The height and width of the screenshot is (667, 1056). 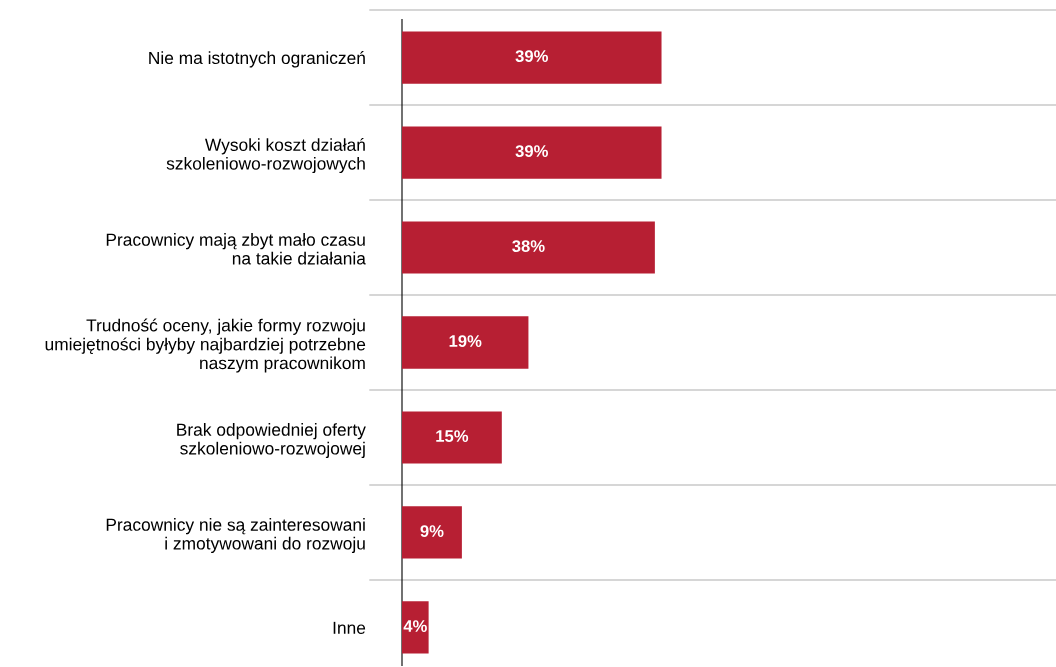 I want to click on data-label: 4%, so click(x=415, y=626).